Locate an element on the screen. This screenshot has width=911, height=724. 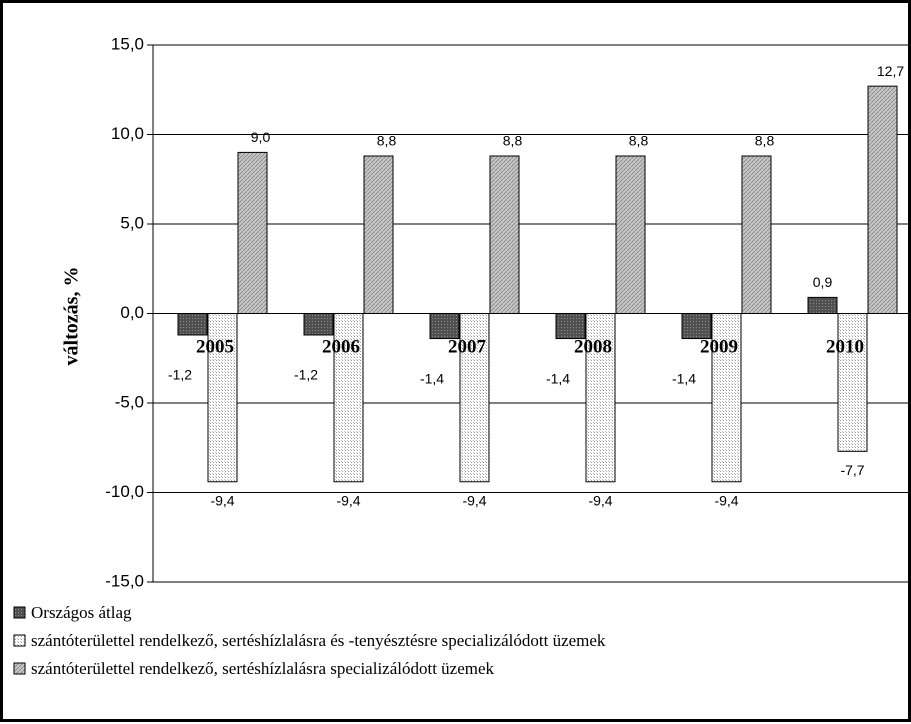
x-category-label: 2007 is located at coordinates (467, 347).